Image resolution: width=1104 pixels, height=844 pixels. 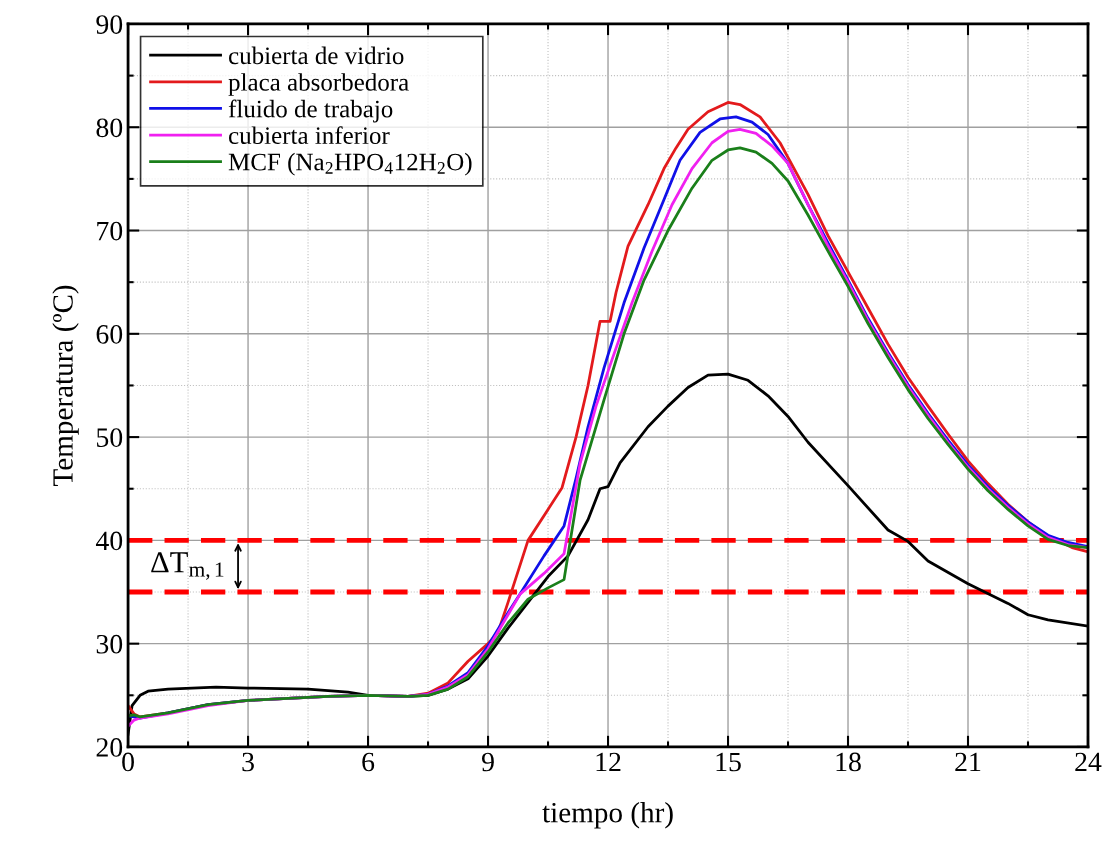 What do you see at coordinates (368, 762) in the screenshot?
I see `x-tick-label: 6` at bounding box center [368, 762].